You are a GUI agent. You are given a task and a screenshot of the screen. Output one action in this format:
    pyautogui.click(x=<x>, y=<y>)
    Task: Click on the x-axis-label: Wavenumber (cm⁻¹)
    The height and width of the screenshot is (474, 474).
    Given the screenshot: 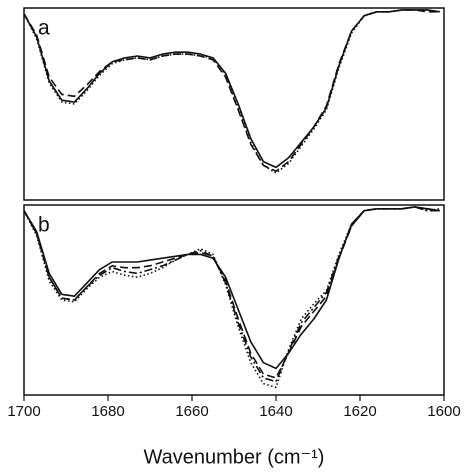 What is the action you would take?
    pyautogui.click(x=234, y=457)
    